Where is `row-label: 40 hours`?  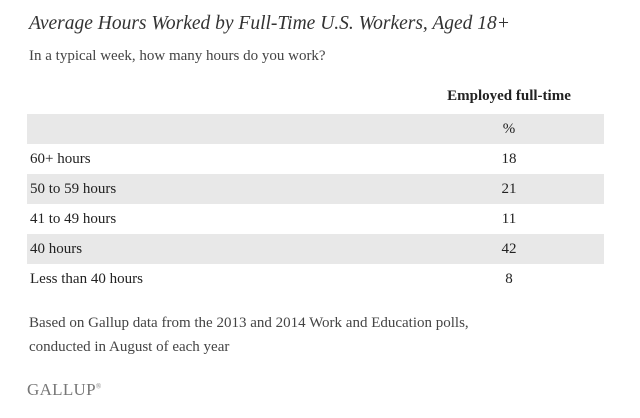
row-label: 40 hours is located at coordinates (56, 249).